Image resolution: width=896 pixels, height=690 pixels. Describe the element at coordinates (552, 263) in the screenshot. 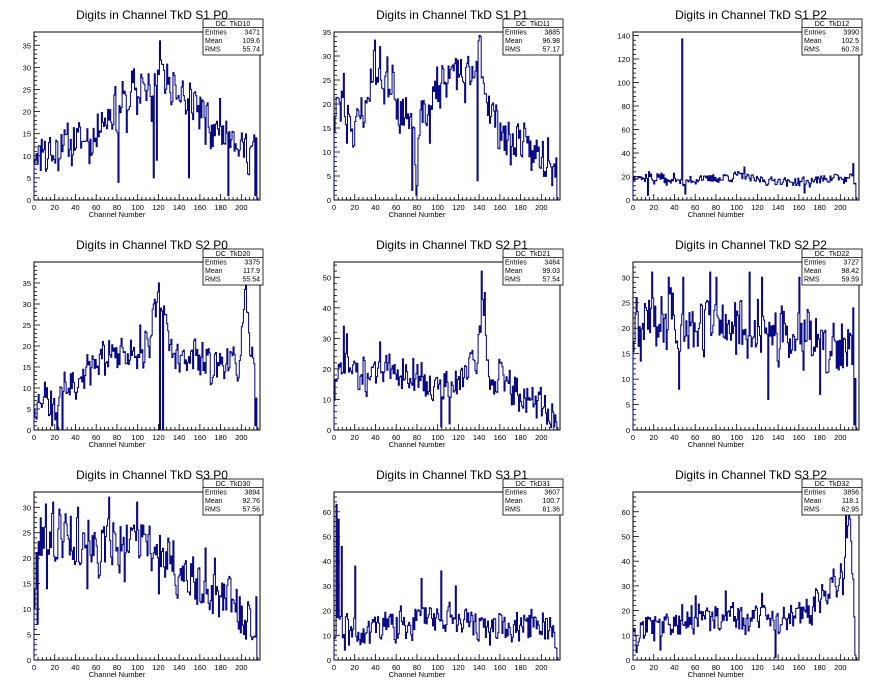

I see `stats-value-entries: 3464` at that location.